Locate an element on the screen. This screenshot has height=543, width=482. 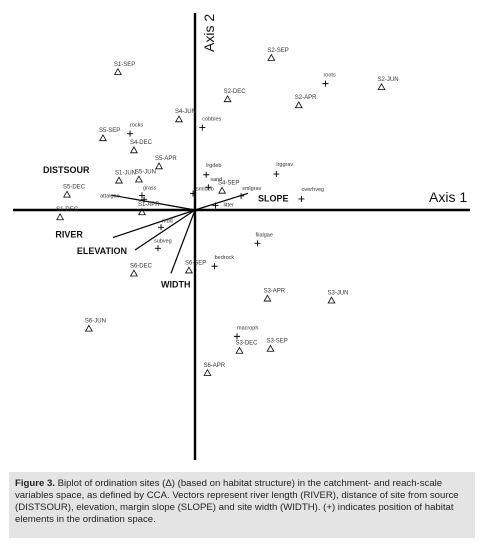
habitat-marker-litter is located at coordinates (215, 205).